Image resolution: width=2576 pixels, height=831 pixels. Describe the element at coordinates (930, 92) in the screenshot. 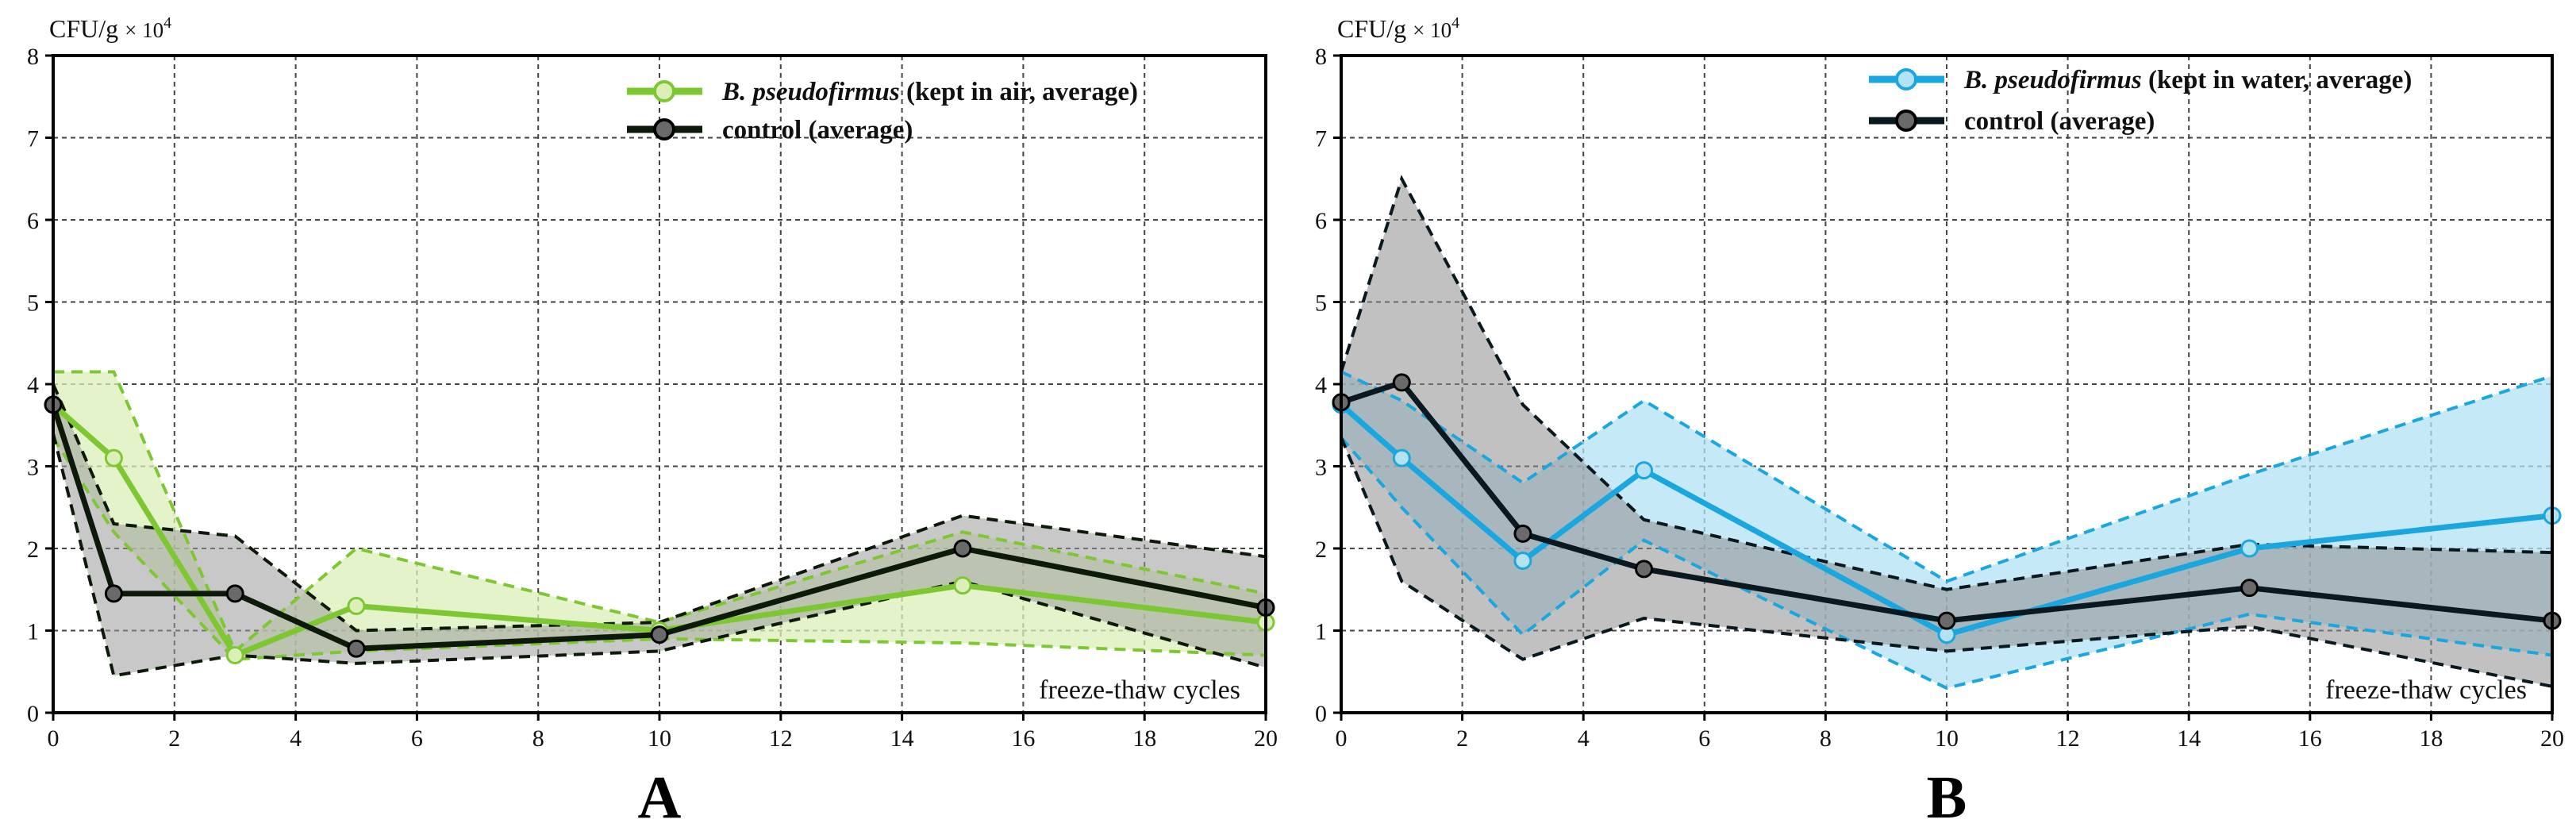

I see `legend-entry: B. pseudofirmus (kept in air, average)` at that location.